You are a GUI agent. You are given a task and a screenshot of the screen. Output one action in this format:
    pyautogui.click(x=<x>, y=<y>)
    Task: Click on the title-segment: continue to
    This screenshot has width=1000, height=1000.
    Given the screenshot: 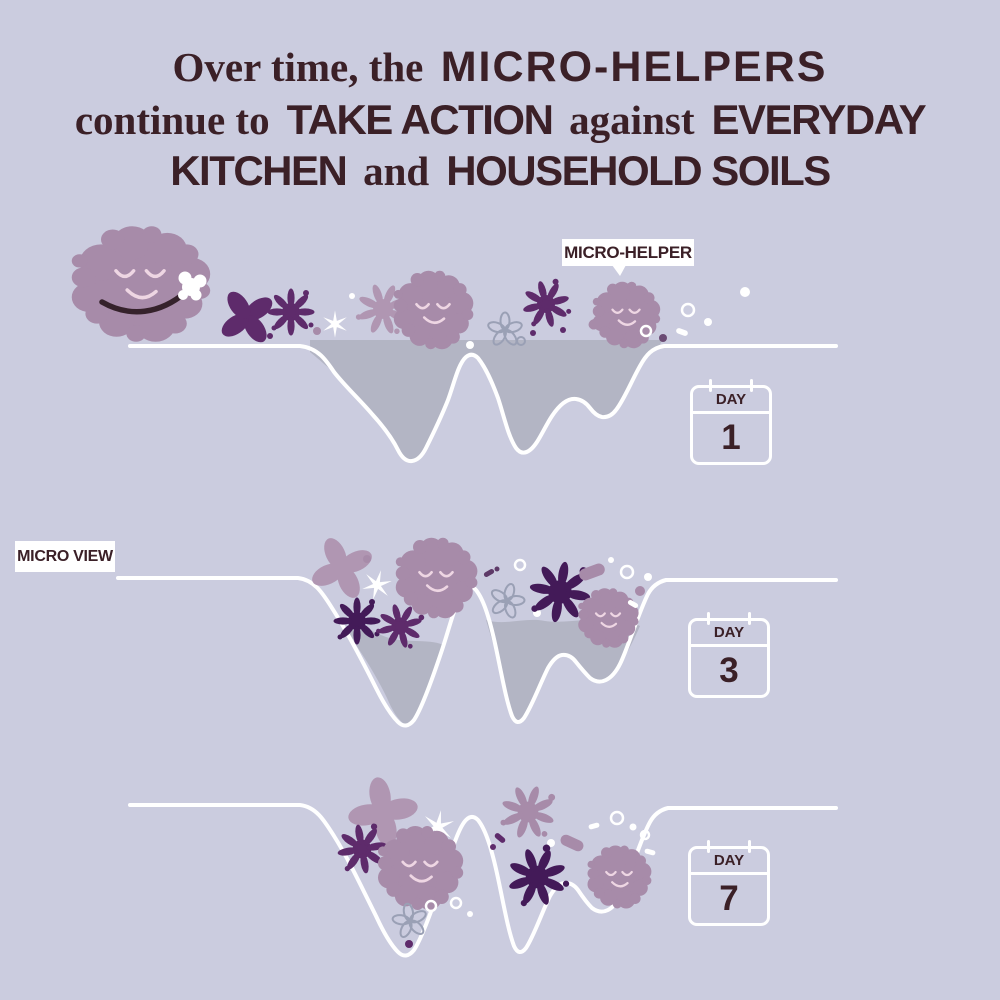 What is the action you would take?
    pyautogui.click(x=172, y=119)
    